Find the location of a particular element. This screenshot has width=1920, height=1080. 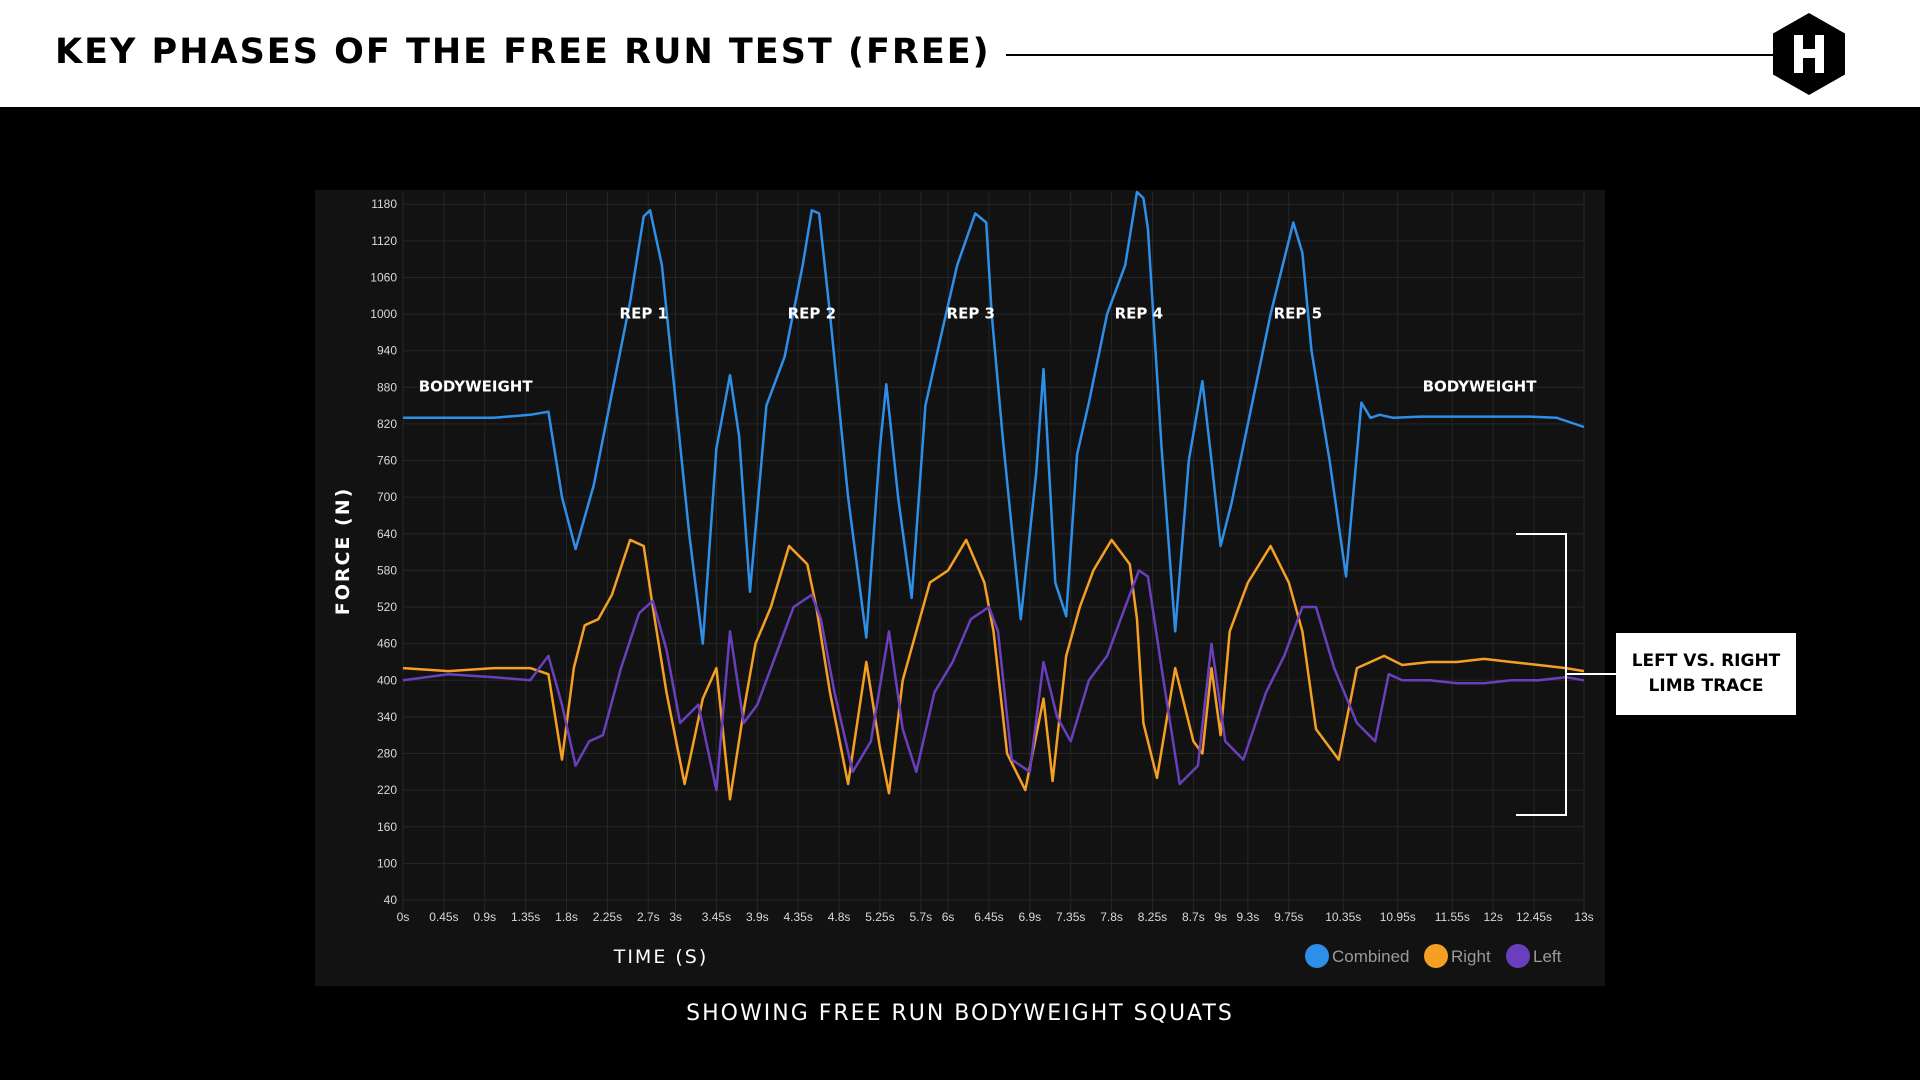

x-tick-label: 4.35s is located at coordinates (798, 917).